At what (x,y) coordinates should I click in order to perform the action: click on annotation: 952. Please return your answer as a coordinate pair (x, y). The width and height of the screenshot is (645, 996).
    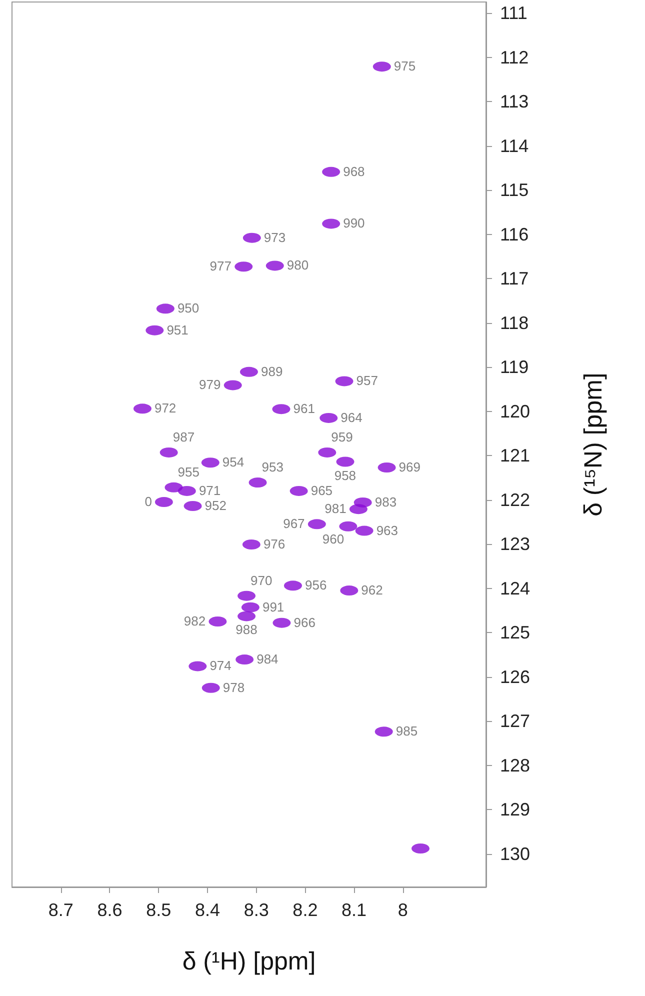
    Looking at the image, I should click on (215, 506).